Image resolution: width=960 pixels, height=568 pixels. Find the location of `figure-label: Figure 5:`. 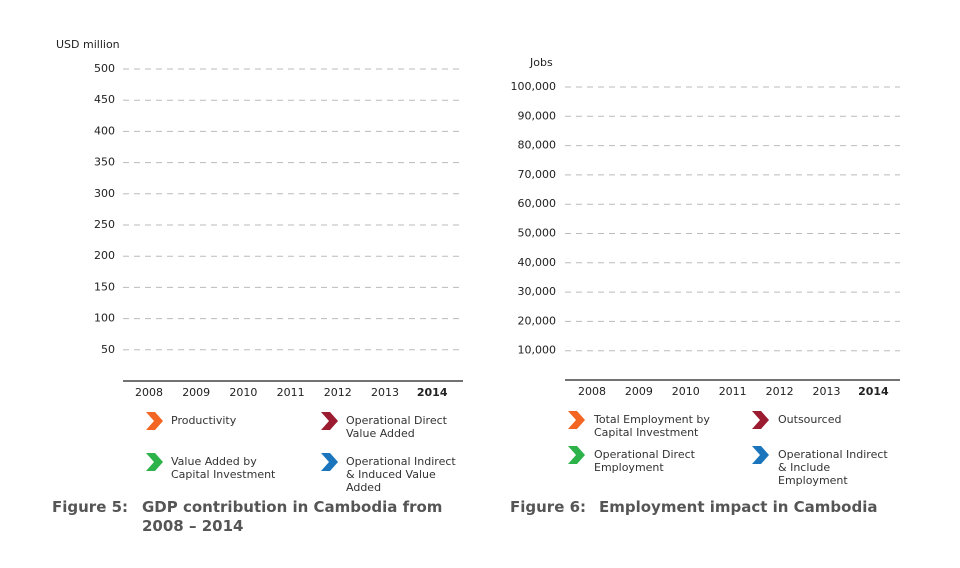

figure-label: Figure 5: is located at coordinates (90, 507).